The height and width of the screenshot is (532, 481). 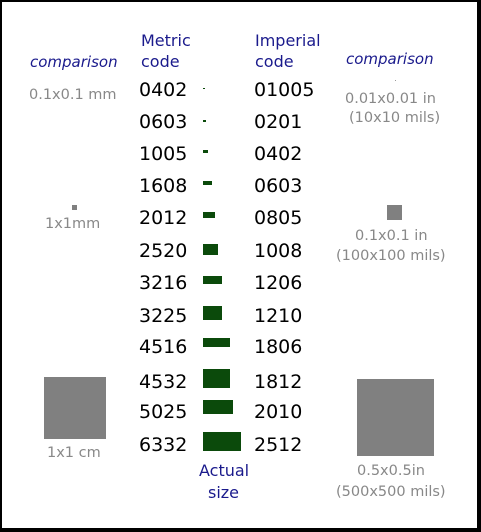 I want to click on imperial-code: 1812, so click(x=278, y=382).